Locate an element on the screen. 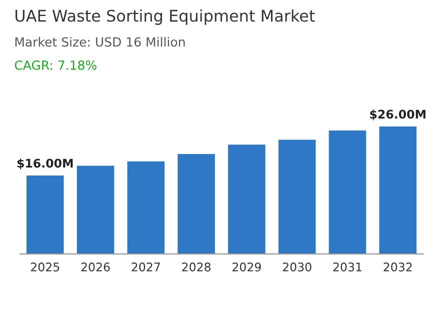  x-tick-label: 2026 is located at coordinates (95, 267).